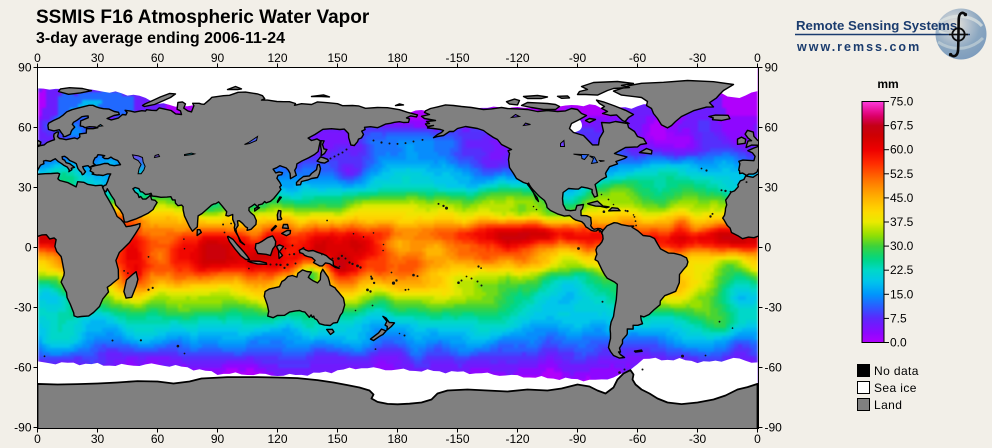 This screenshot has height=448, width=992. What do you see at coordinates (896, 371) in the screenshot?
I see `svg-text: No data` at bounding box center [896, 371].